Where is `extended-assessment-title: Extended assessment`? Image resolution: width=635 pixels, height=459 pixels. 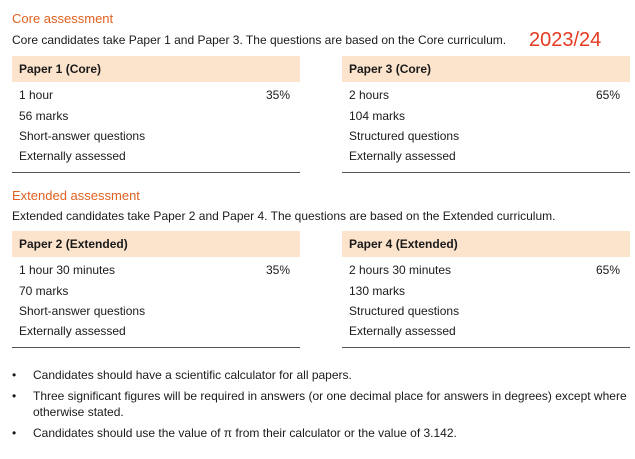
extended-assessment-title: Extended assessment is located at coordinates (76, 195).